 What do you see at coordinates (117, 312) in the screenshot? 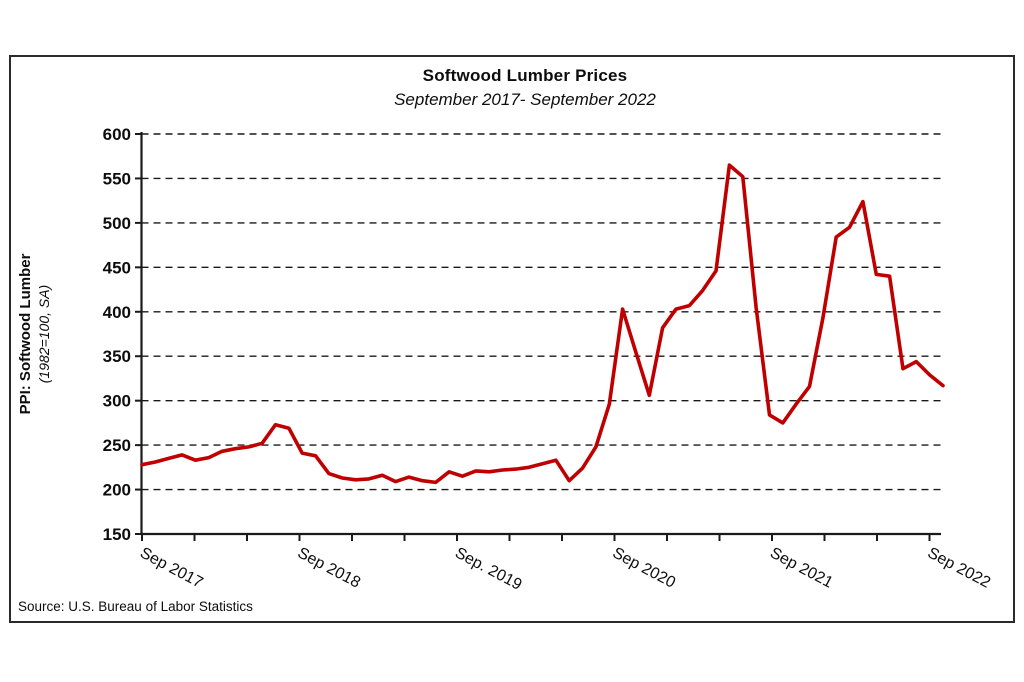
I see `y-tick-label-400: 400` at bounding box center [117, 312].